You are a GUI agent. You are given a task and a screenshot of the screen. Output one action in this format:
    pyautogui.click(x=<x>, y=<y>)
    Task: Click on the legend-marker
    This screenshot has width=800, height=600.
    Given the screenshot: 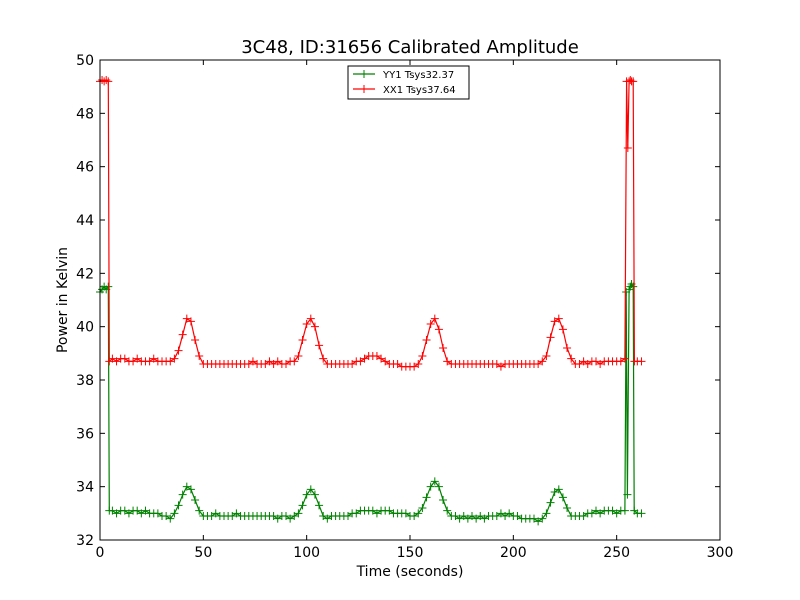 What is the action you would take?
    pyautogui.click(x=364, y=74)
    